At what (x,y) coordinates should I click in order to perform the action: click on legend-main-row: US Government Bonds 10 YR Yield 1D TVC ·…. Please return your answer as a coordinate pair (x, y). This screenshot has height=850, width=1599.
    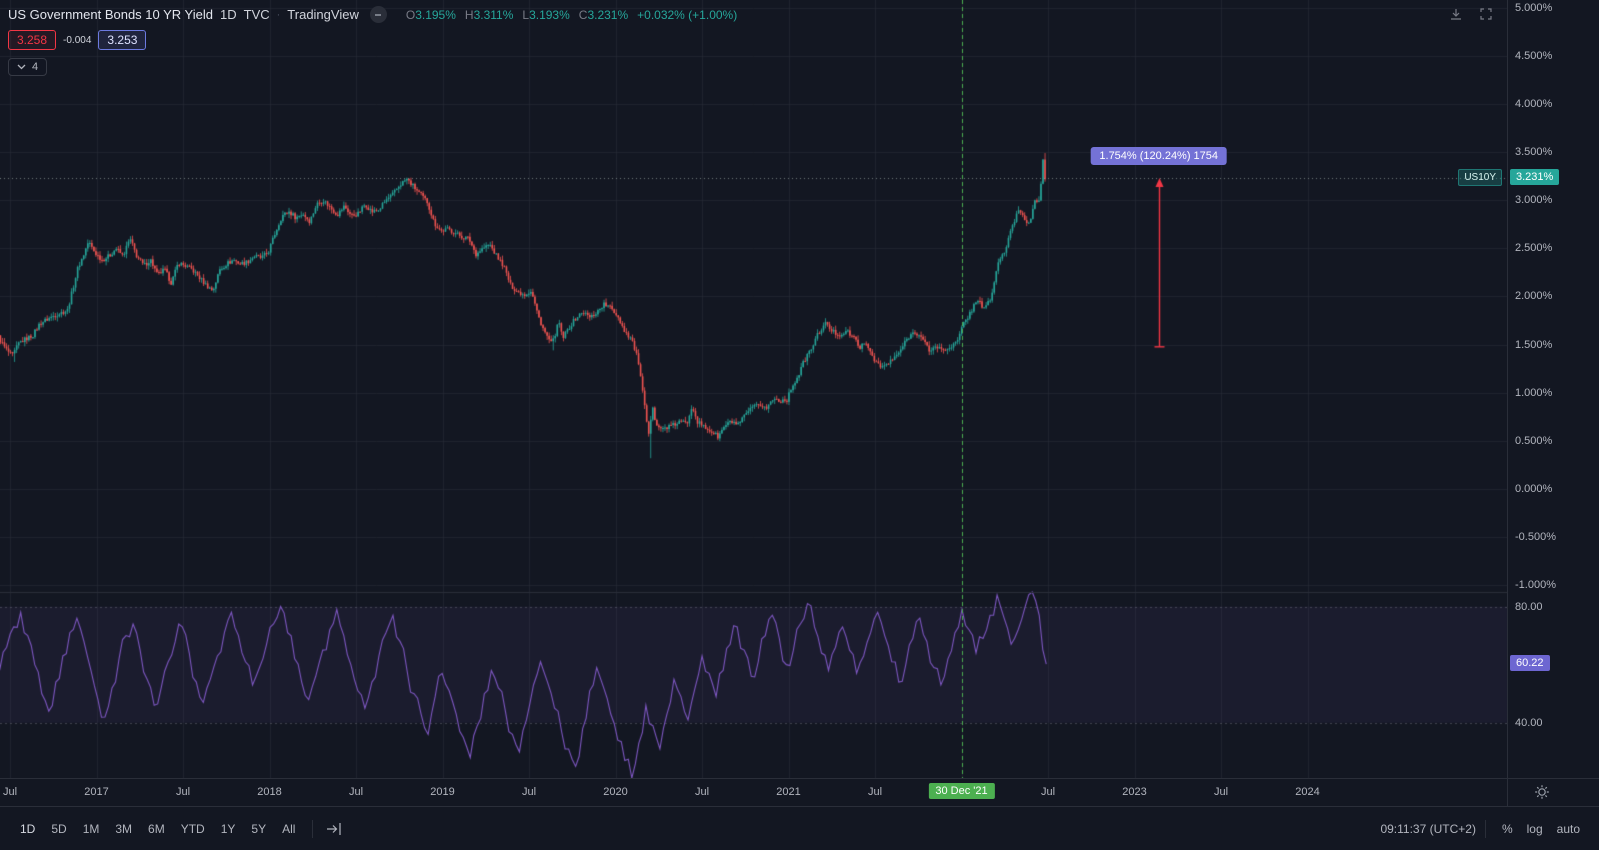
    Looking at the image, I should click on (372, 14).